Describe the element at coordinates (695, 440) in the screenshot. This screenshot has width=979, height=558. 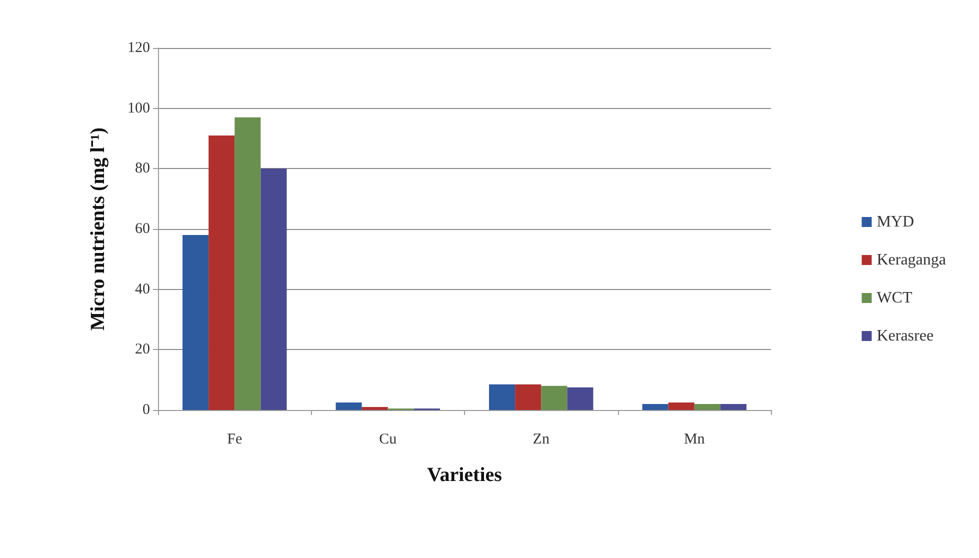
I see `x-tick-label: Mn` at that location.